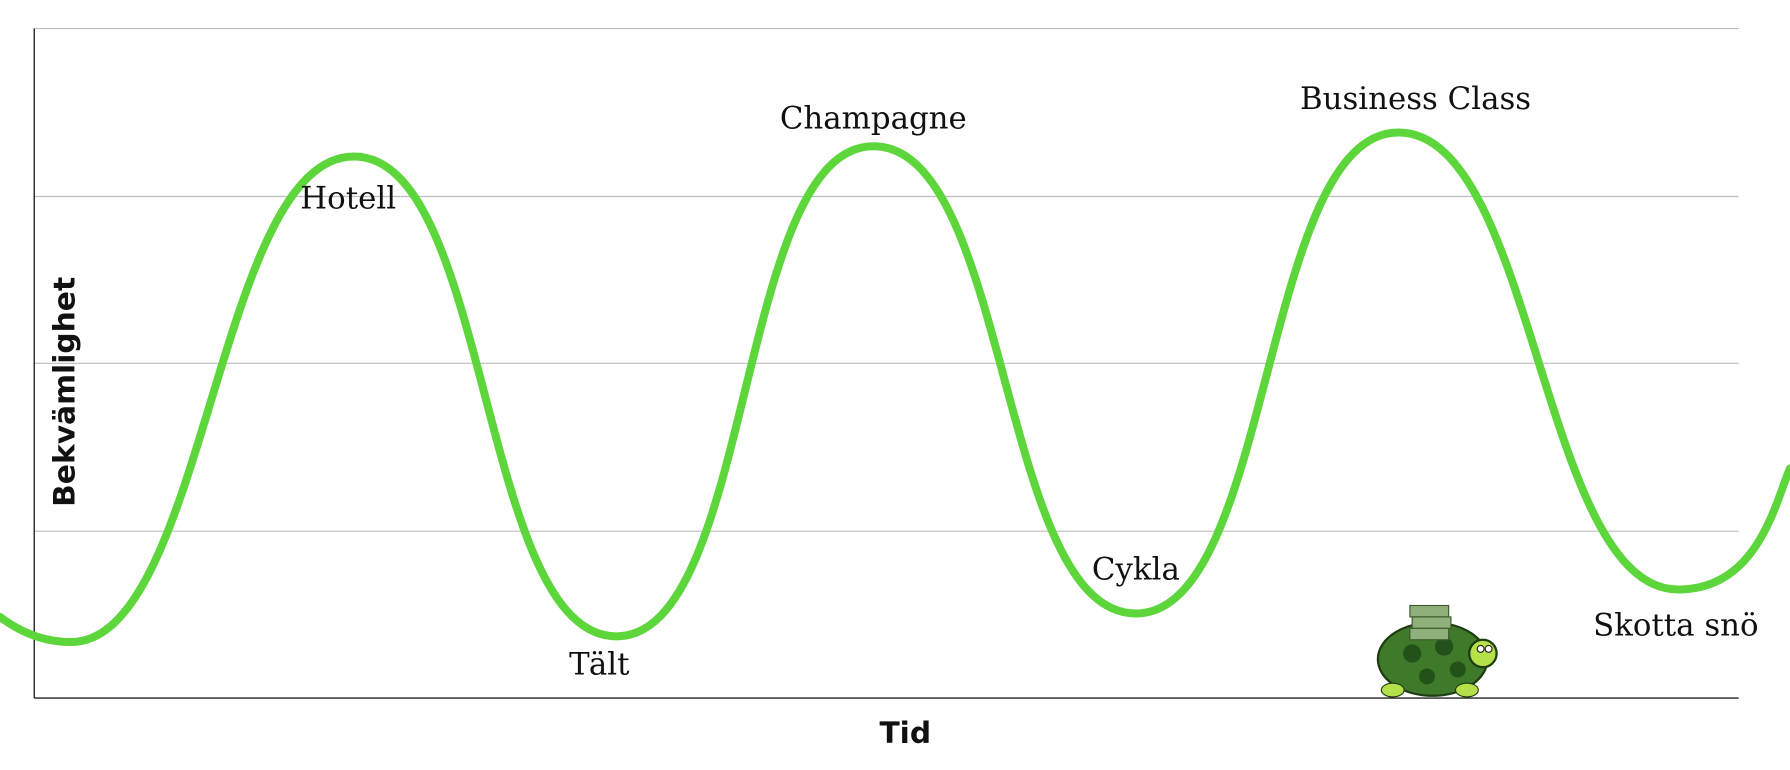 The image size is (1790, 770). I want to click on annotation: Hotell, so click(348, 198).